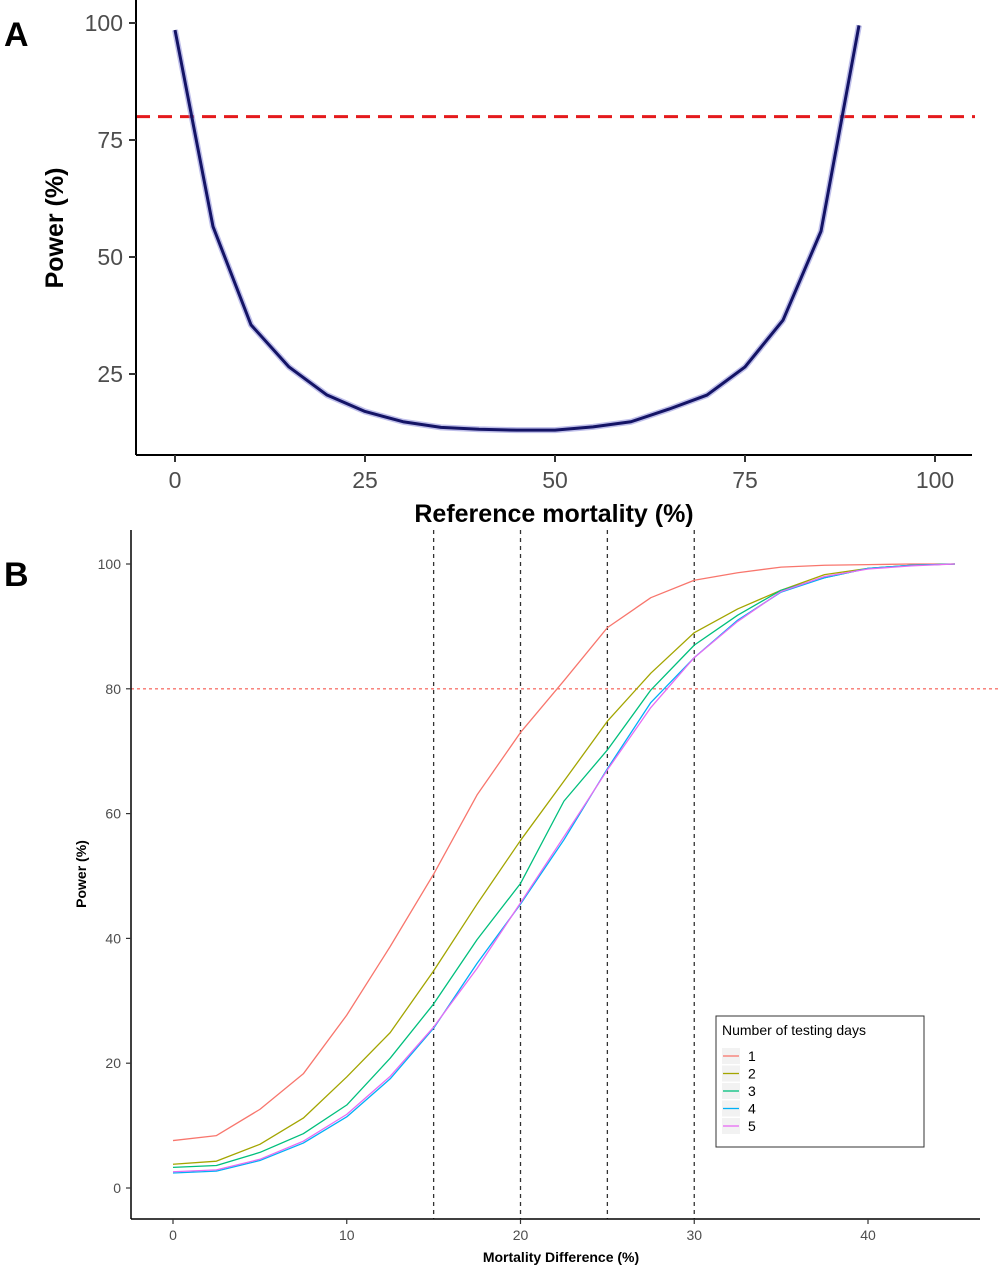 The image size is (1000, 1272). What do you see at coordinates (113, 814) in the screenshot?
I see `panel-b-y-tick-label: 60` at bounding box center [113, 814].